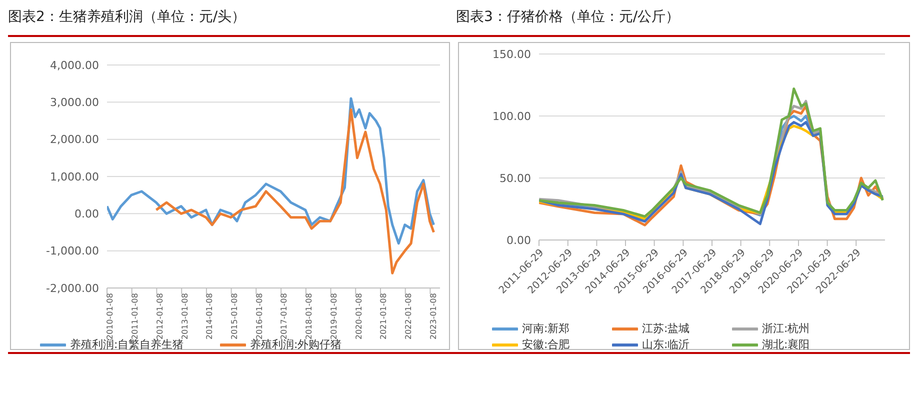 The height and width of the screenshot is (398, 919). I want to click on chart-title: 图表2：生猪养殖利润（单位：元/头）, so click(127, 17).